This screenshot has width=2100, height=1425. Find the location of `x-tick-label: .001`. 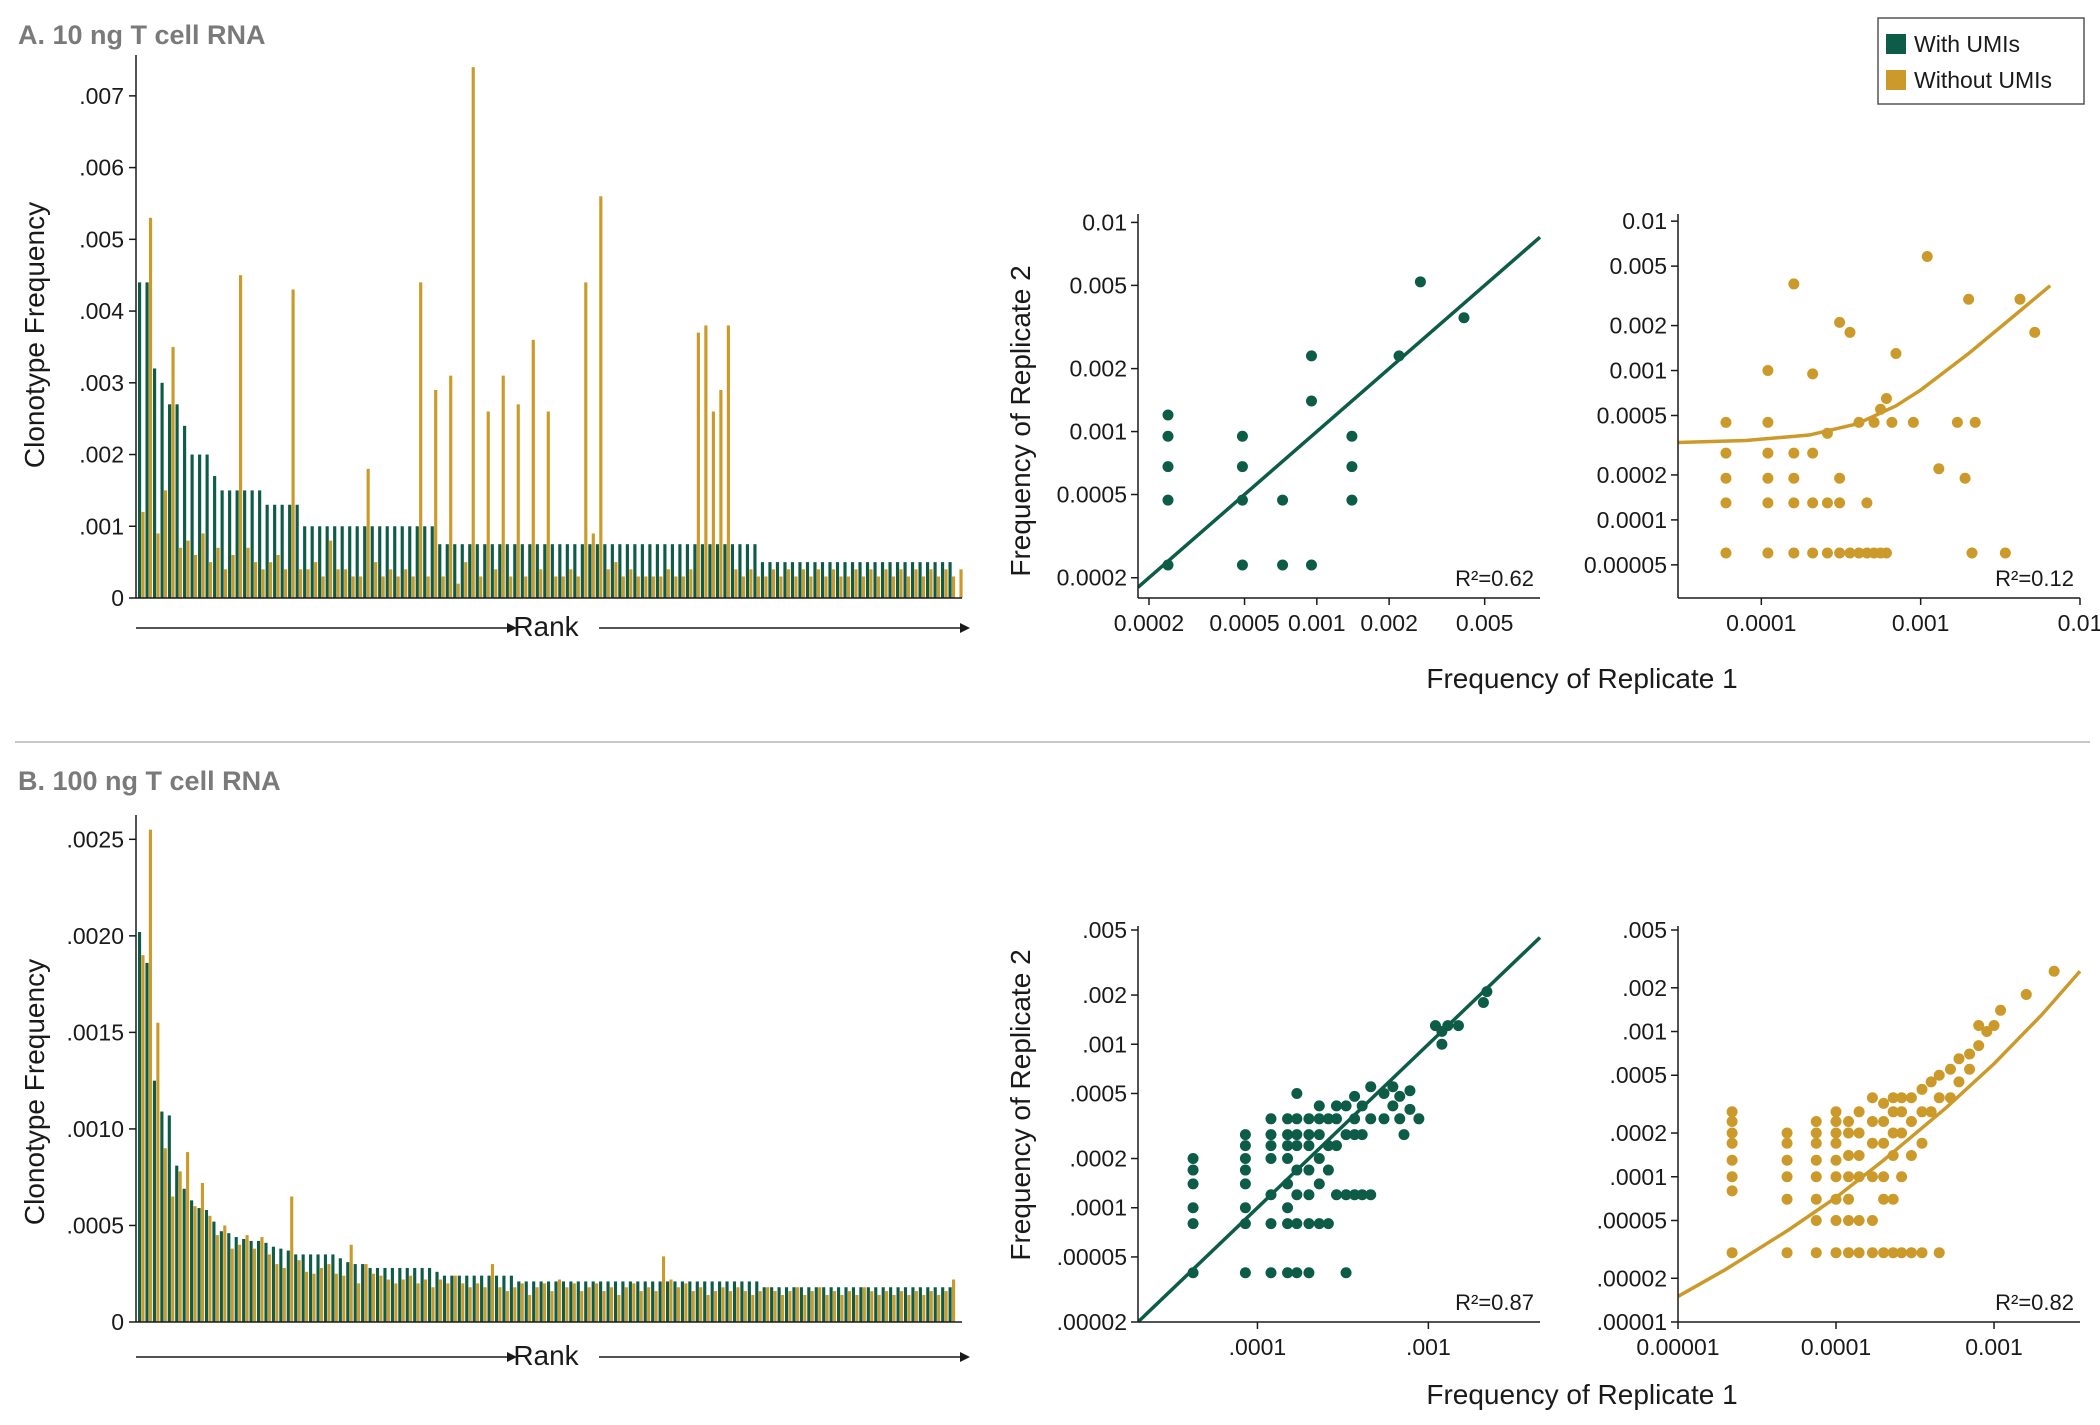

x-tick-label: .001 is located at coordinates (1428, 1347).